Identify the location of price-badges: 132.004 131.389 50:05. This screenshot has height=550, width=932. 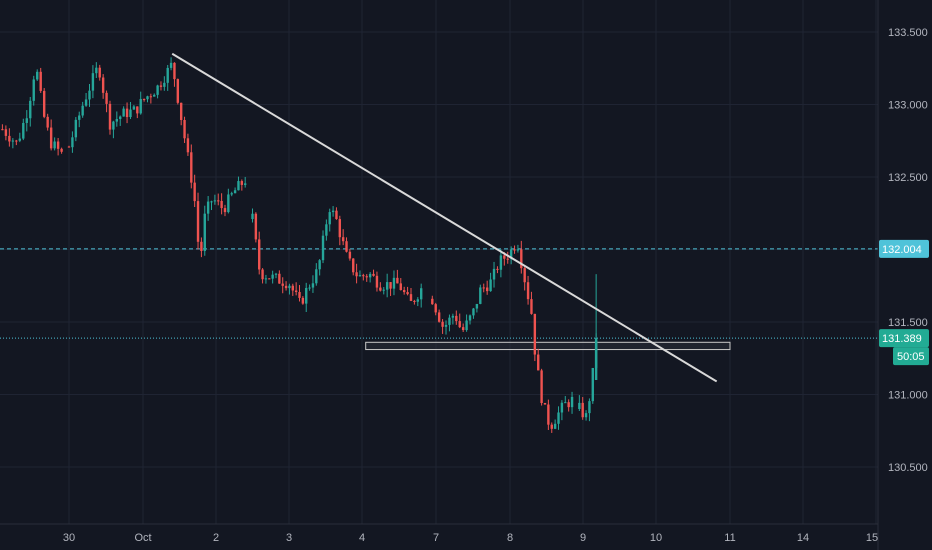
(904, 302).